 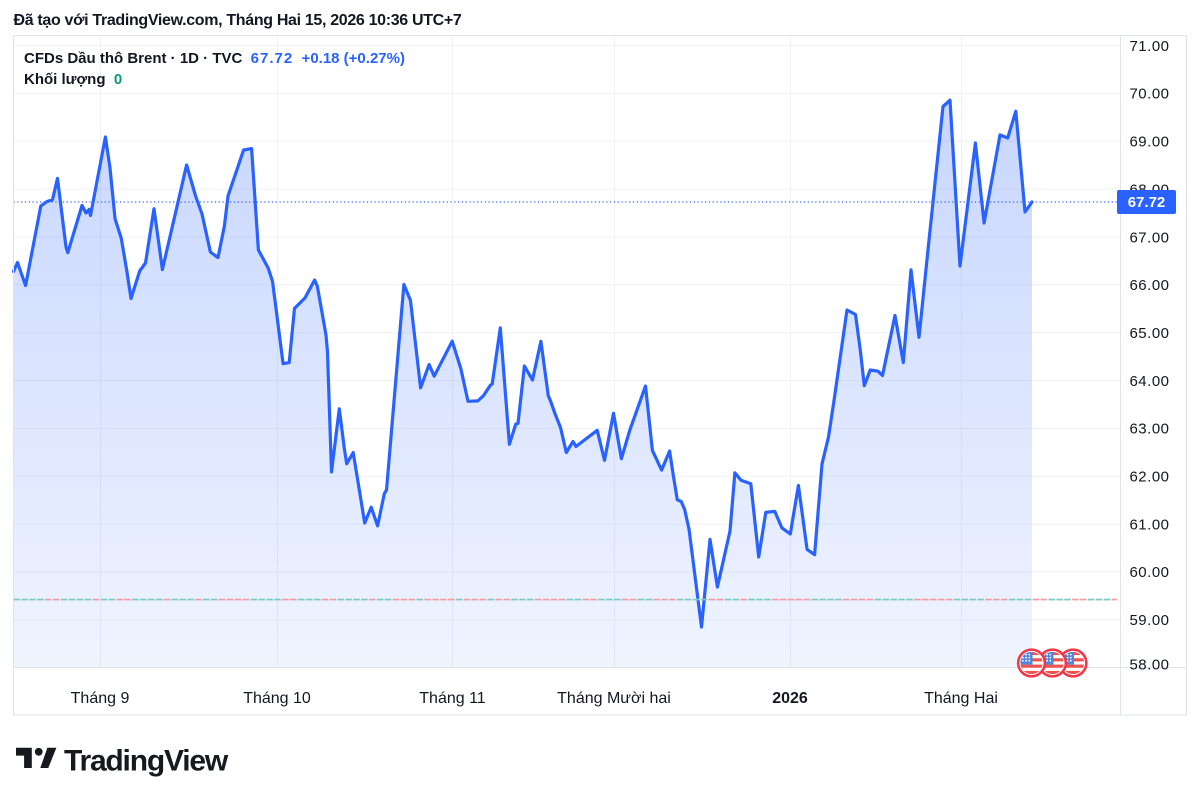 I want to click on svg-text: 70.00, so click(x=1149, y=94).